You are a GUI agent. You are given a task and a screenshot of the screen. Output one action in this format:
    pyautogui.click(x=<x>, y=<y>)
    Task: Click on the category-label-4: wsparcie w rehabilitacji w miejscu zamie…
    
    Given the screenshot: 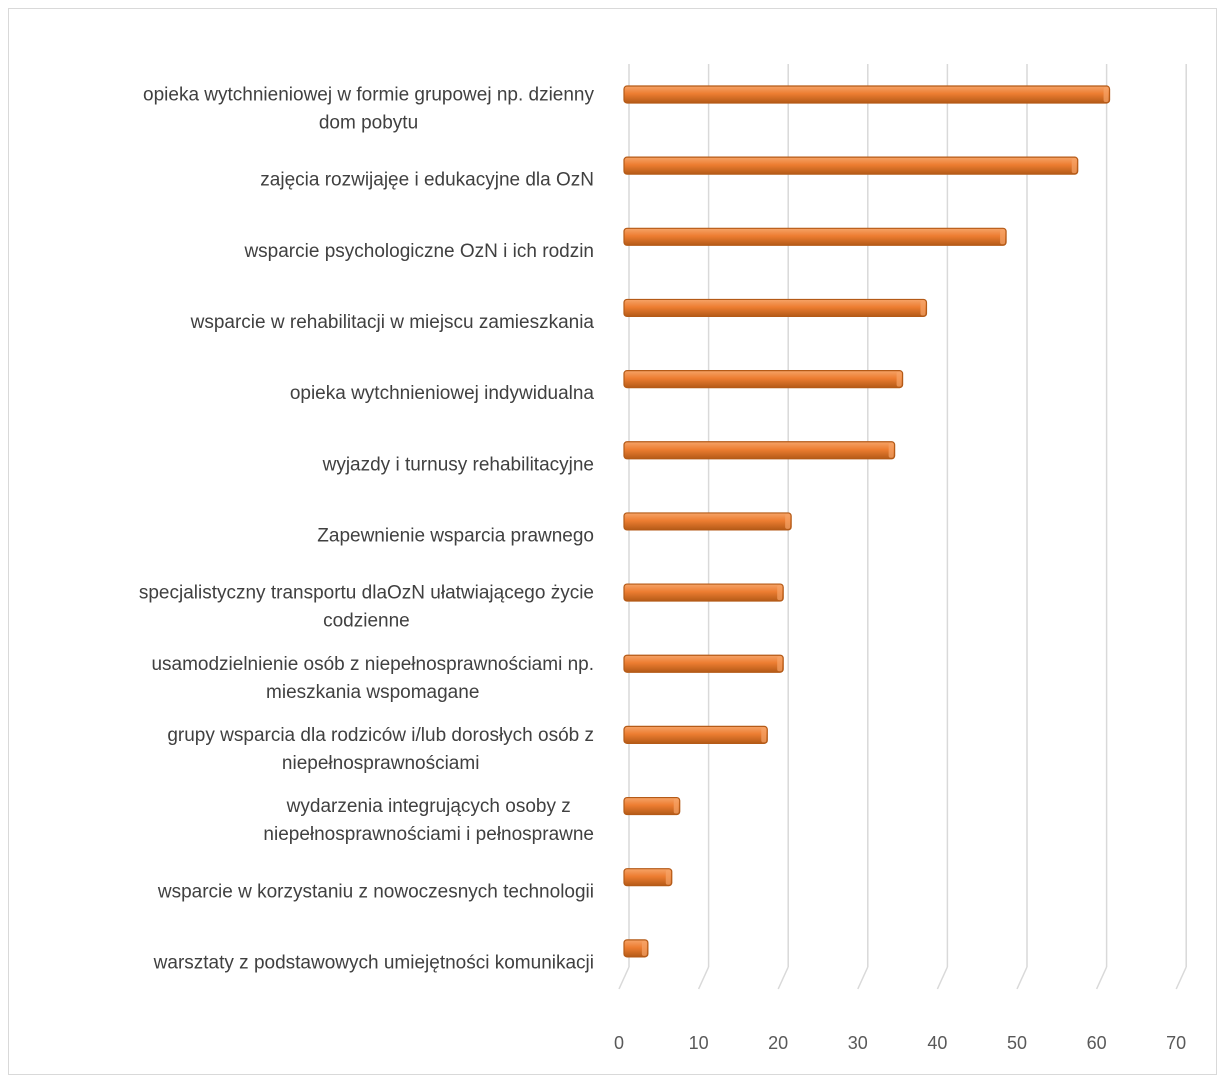 What is the action you would take?
    pyautogui.click(x=392, y=322)
    